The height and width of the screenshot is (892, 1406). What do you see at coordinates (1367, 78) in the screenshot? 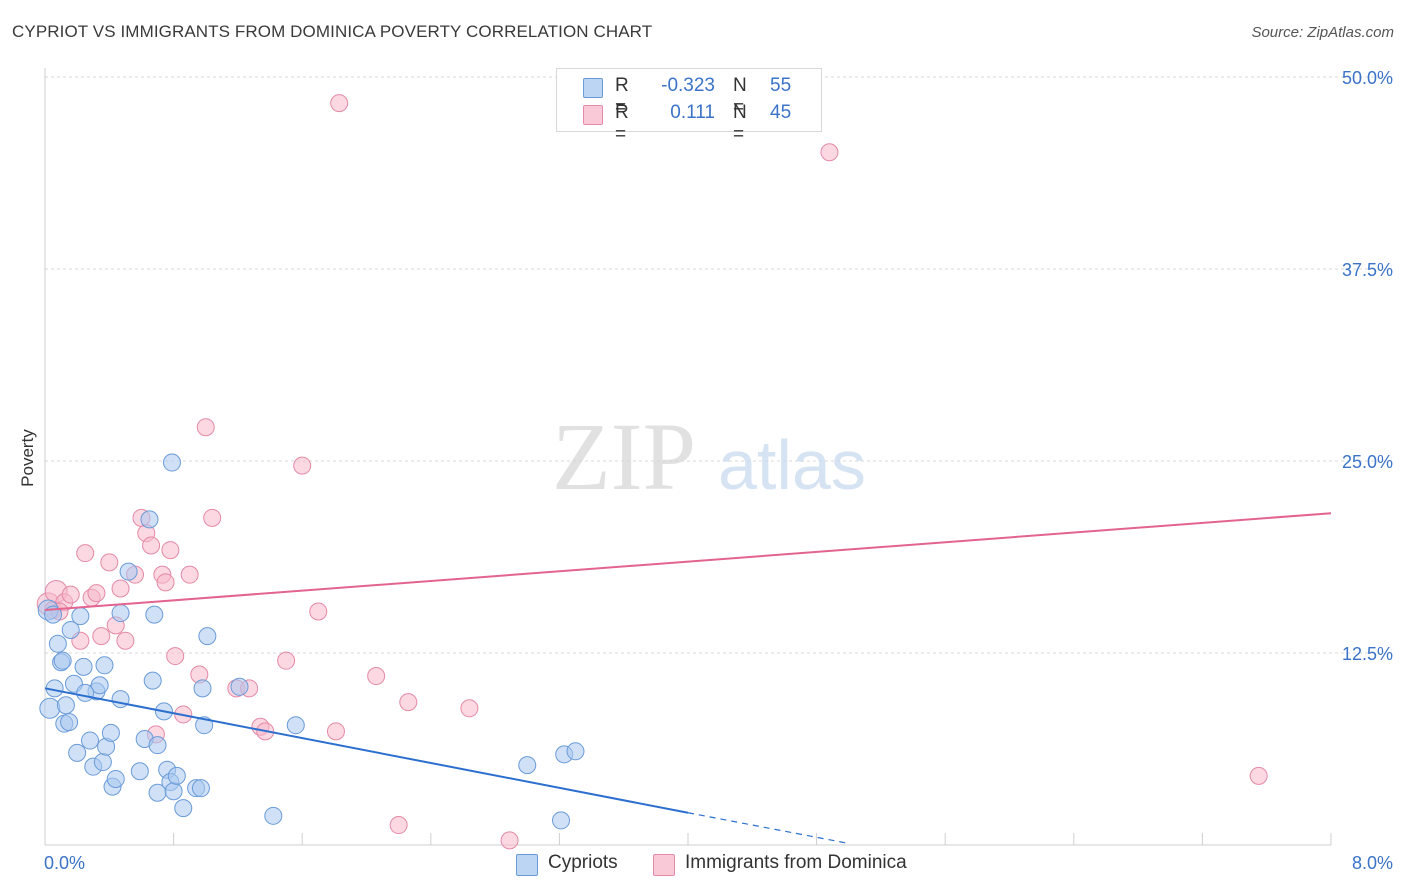
I see `y-tick-label: 50.0%` at bounding box center [1367, 78].